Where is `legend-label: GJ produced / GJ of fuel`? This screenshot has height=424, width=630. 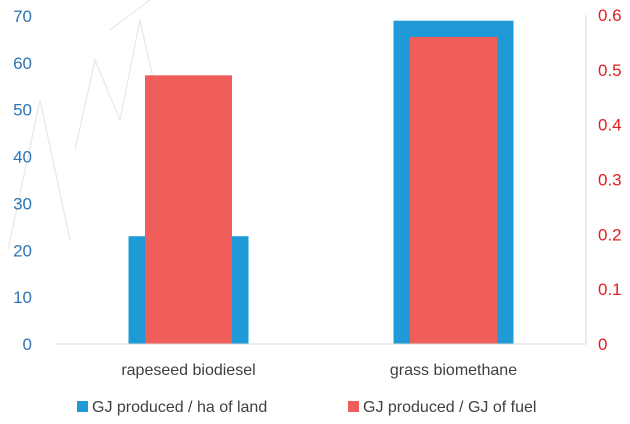 legend-label: GJ produced / GJ of fuel is located at coordinates (449, 407).